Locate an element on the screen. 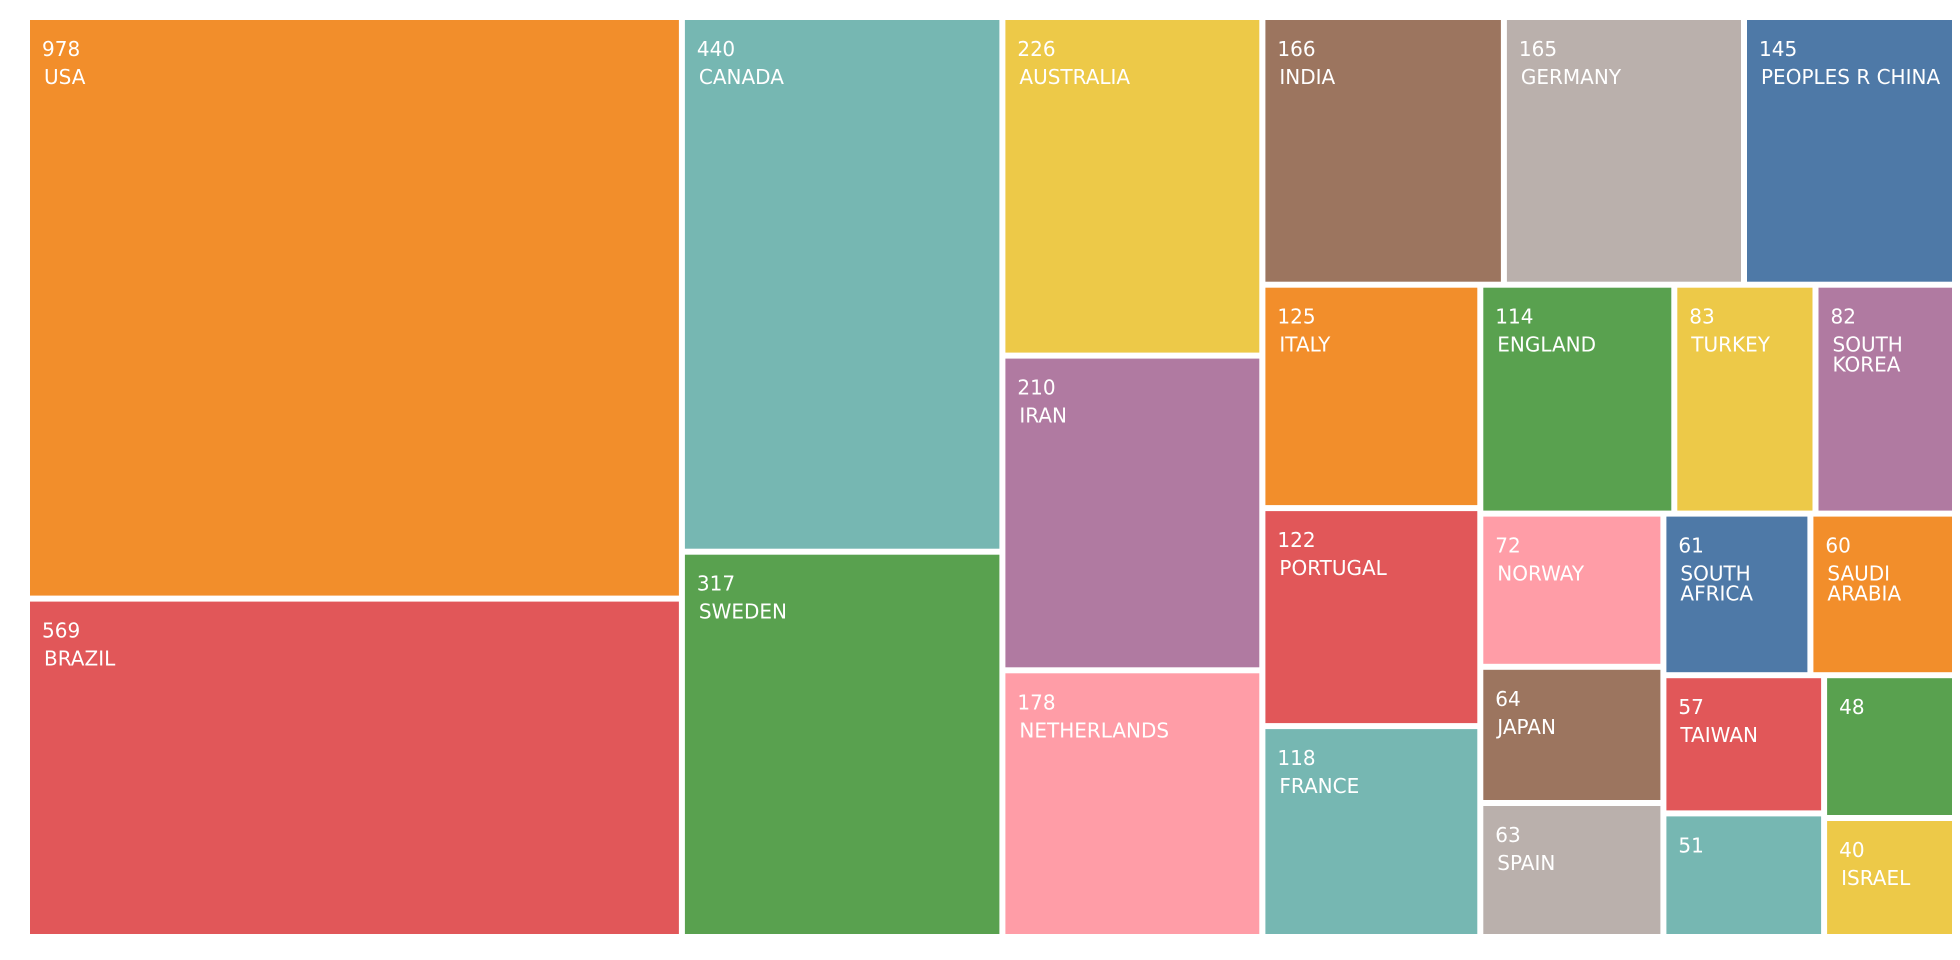 This screenshot has height=960, width=1960. treemap-cell: 569 BRAZIL is located at coordinates (354, 767).